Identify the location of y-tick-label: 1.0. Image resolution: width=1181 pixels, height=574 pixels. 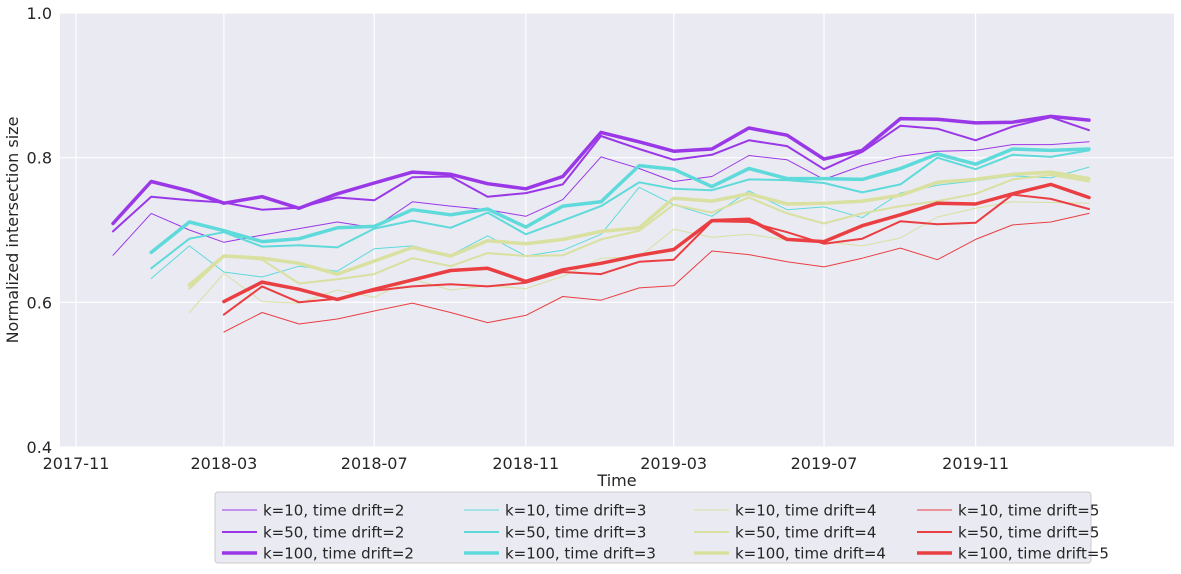
(39, 13).